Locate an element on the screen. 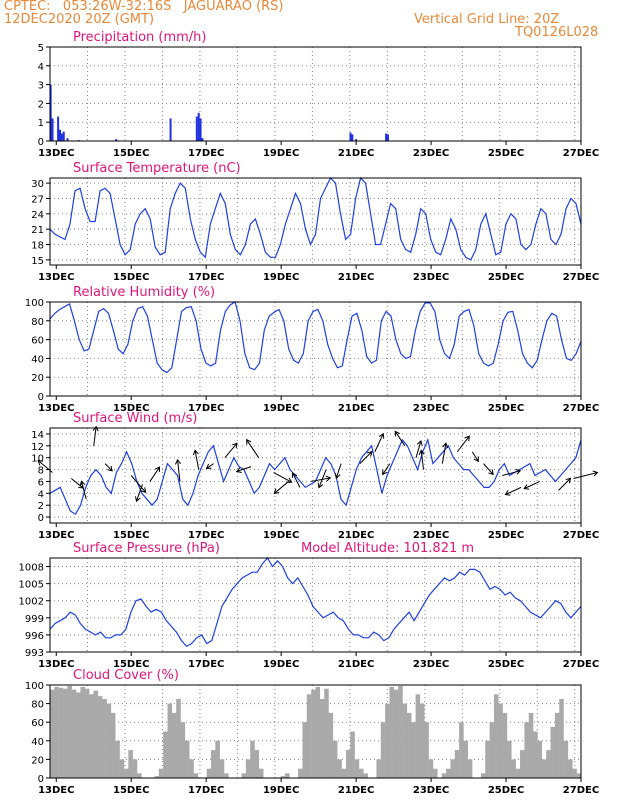 Image resolution: width=618 pixels, height=800 pixels. y-tick-label: 24 is located at coordinates (37, 215).